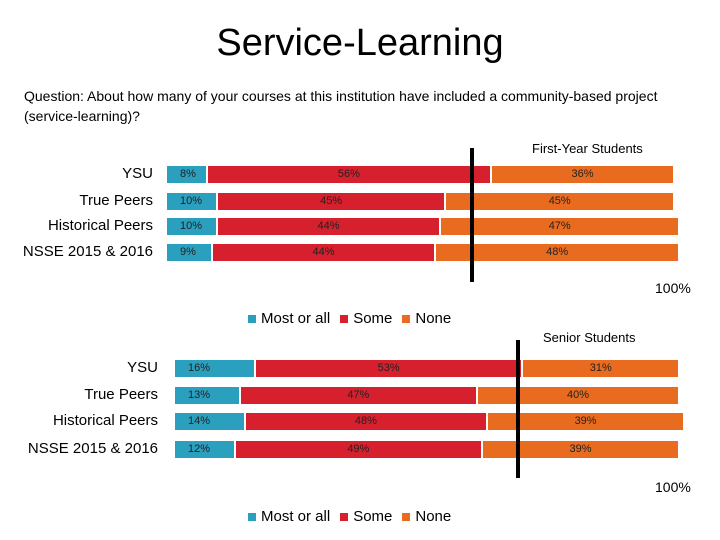 The width and height of the screenshot is (720, 540). I want to click on data-label: 36%, so click(582, 174).